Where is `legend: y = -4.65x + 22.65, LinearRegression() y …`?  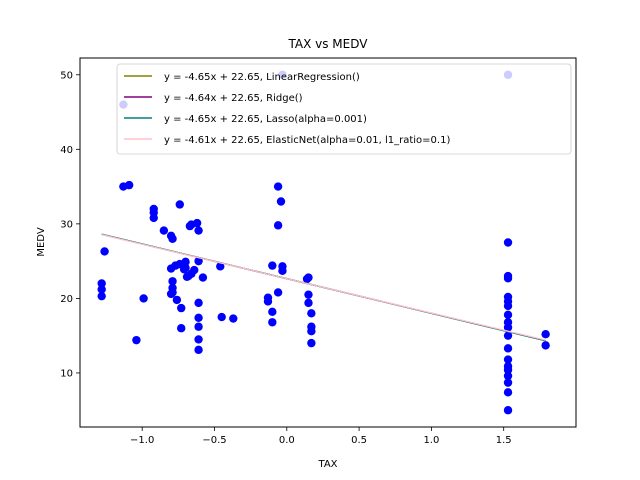
legend: y = -4.65x + 22.65, LinearRegression() y … is located at coordinates (344, 109).